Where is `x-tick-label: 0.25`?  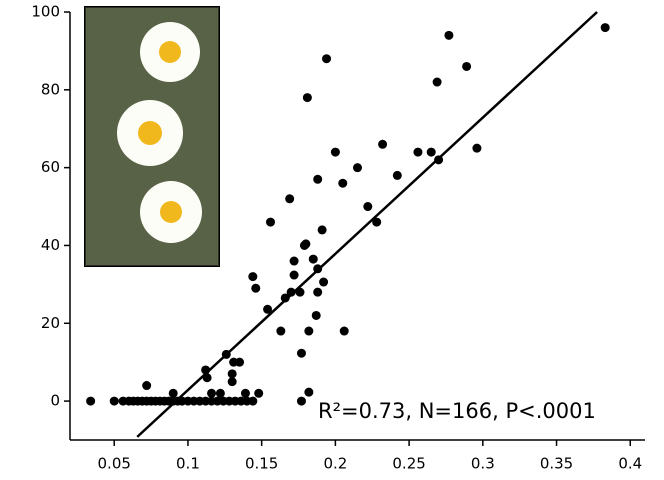
x-tick-label: 0.25 is located at coordinates (408, 464).